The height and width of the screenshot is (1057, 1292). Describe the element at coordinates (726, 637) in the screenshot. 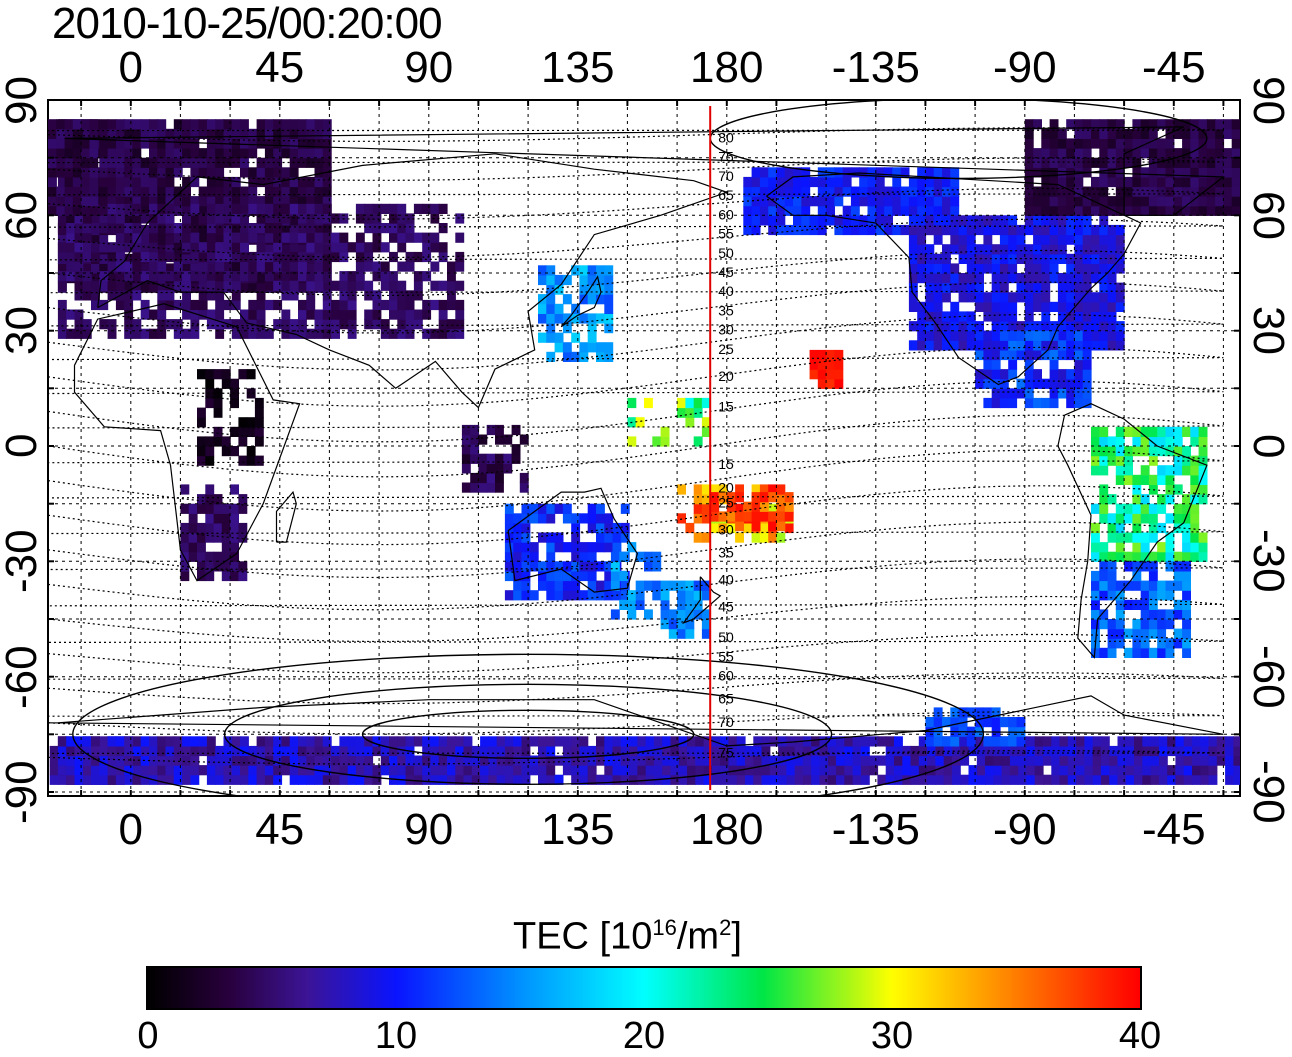

I see `contour-label-south: 50` at that location.